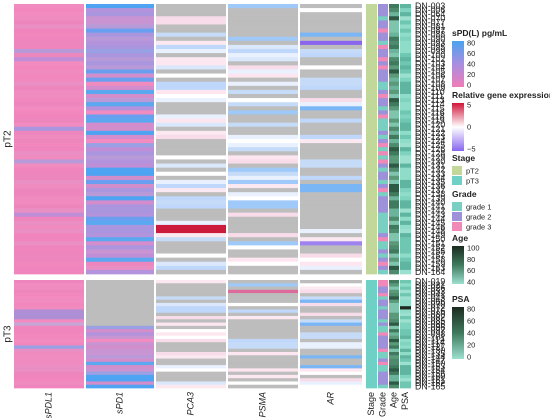 This screenshot has width=550, height=418. I want to click on legend-item-label: grade 2, so click(478, 217).